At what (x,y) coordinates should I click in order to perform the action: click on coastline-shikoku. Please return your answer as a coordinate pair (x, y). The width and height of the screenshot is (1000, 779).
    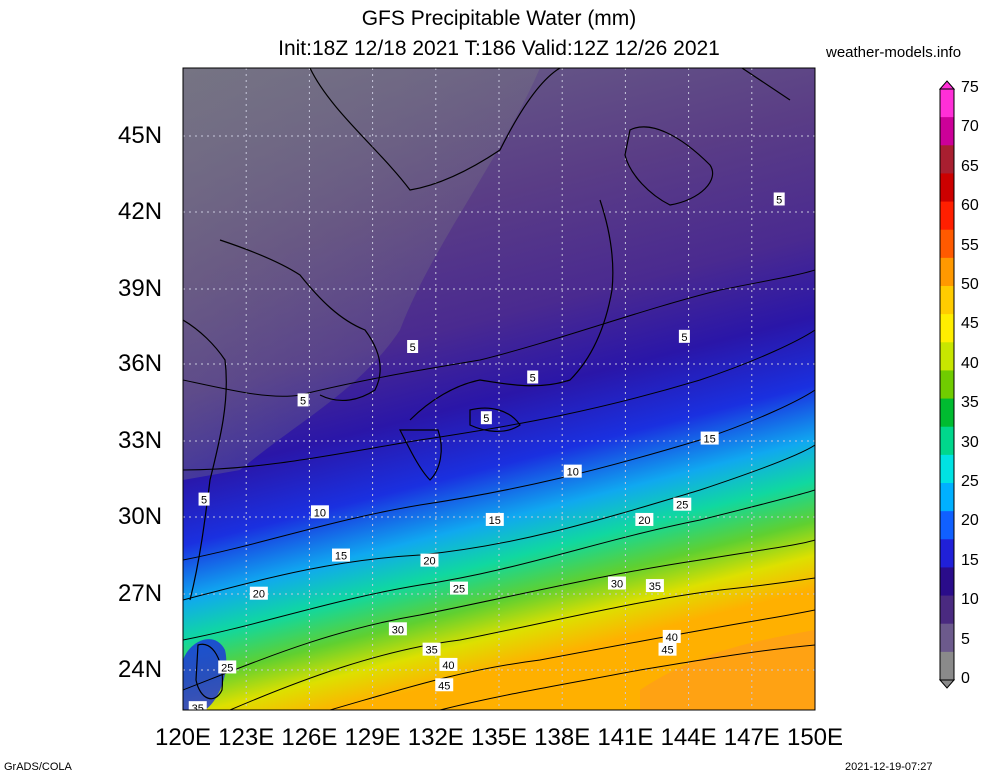
    Looking at the image, I should click on (495, 419).